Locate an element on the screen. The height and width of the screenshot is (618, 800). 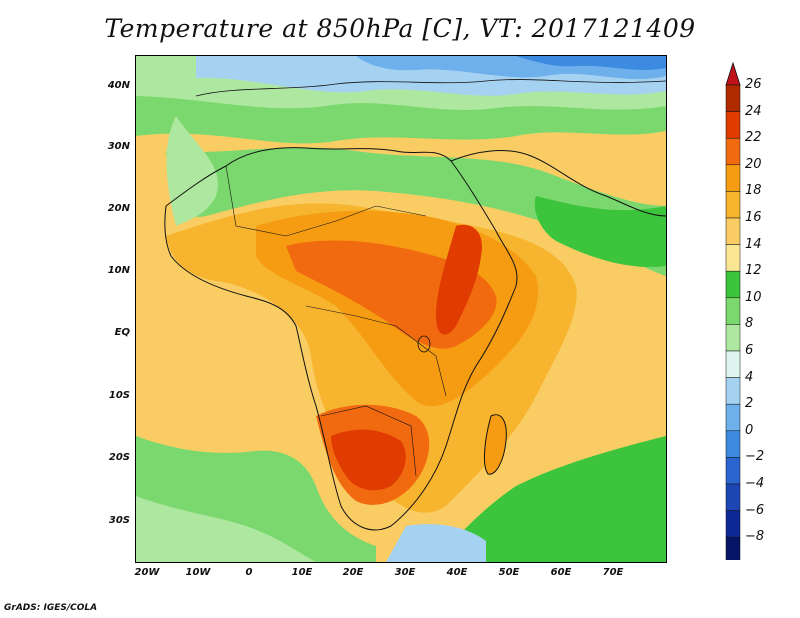
lon-label-40e: 40E is located at coordinates (457, 572).